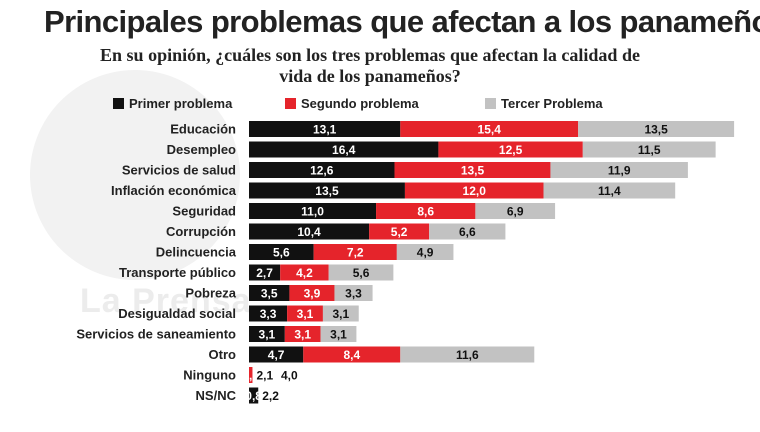  I want to click on value-label-segundo-seguridad: 8,6, so click(425, 212).